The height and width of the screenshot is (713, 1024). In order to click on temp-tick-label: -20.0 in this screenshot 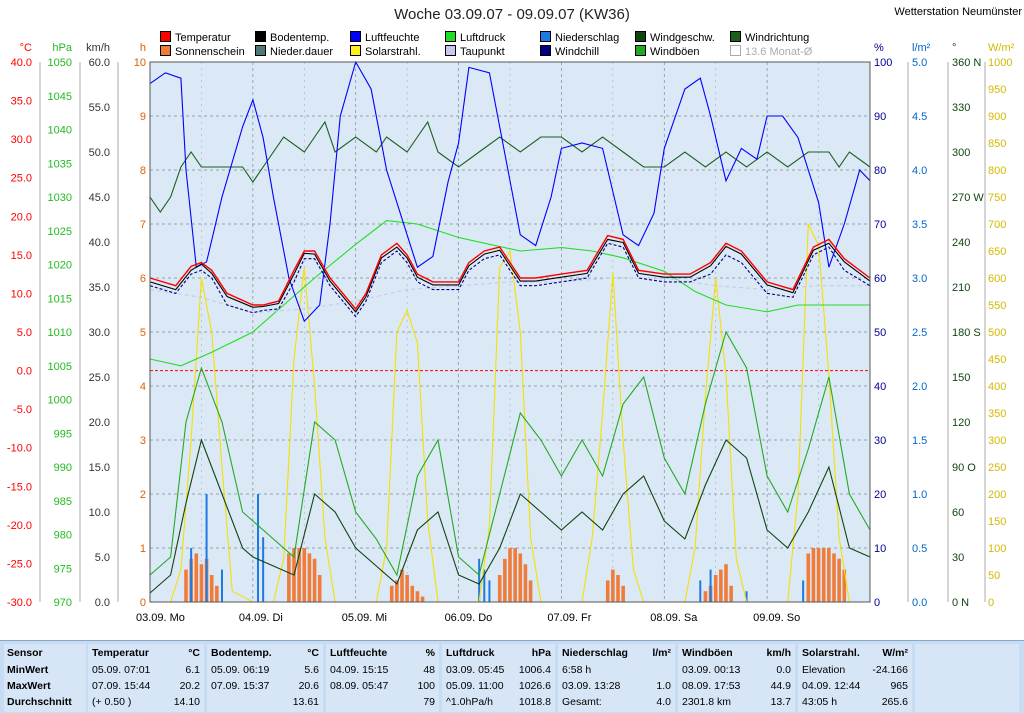, I will do `click(19, 526)`.